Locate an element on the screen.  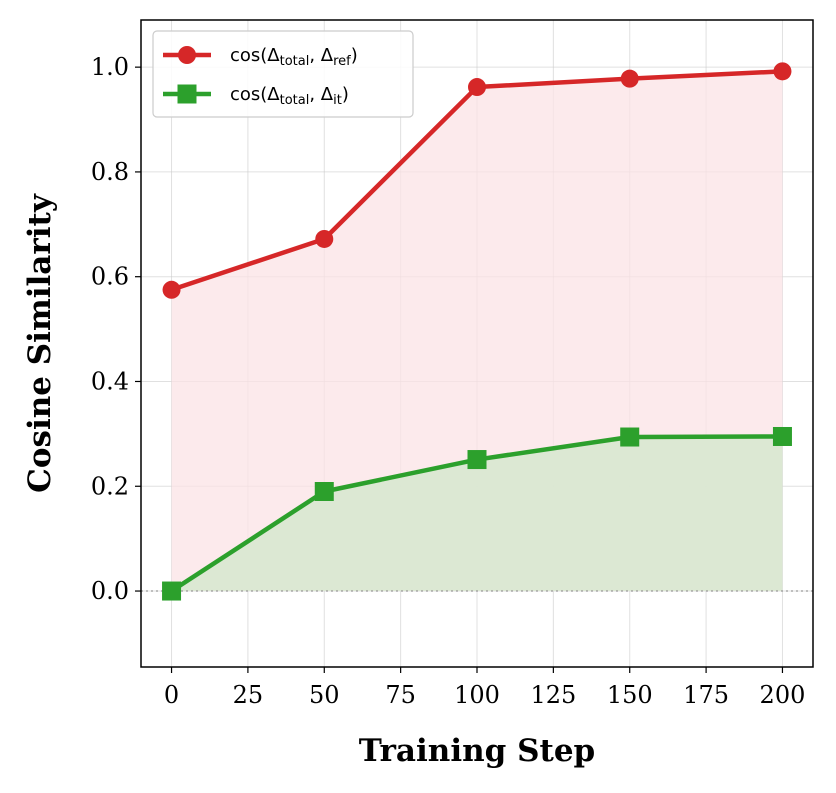
y-tick-label: 0.6 is located at coordinates (110, 277).